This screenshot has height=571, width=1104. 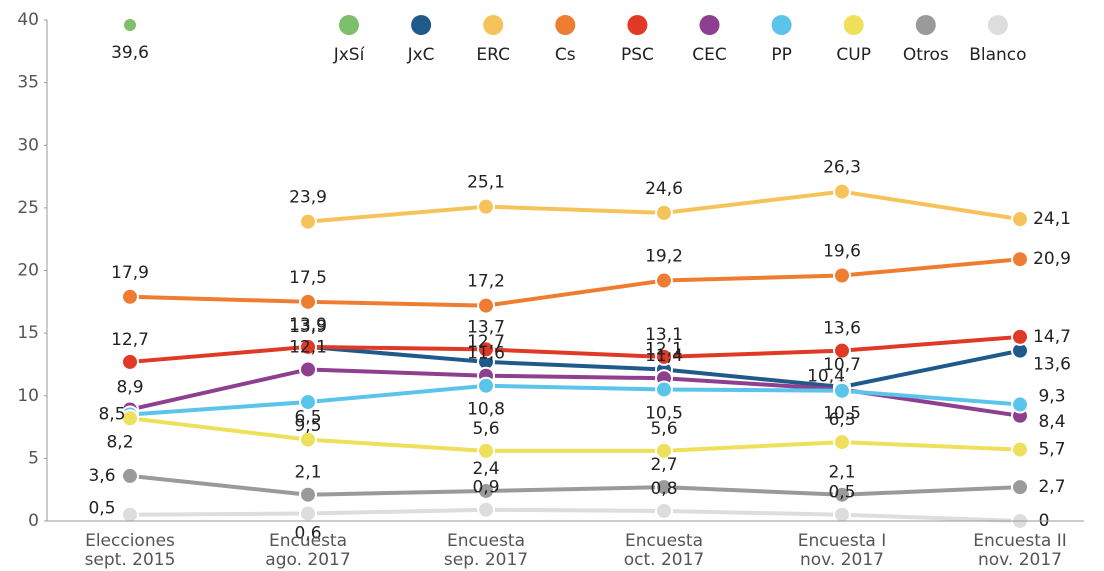 What do you see at coordinates (842, 168) in the screenshot?
I see `data-label: 26,3` at bounding box center [842, 168].